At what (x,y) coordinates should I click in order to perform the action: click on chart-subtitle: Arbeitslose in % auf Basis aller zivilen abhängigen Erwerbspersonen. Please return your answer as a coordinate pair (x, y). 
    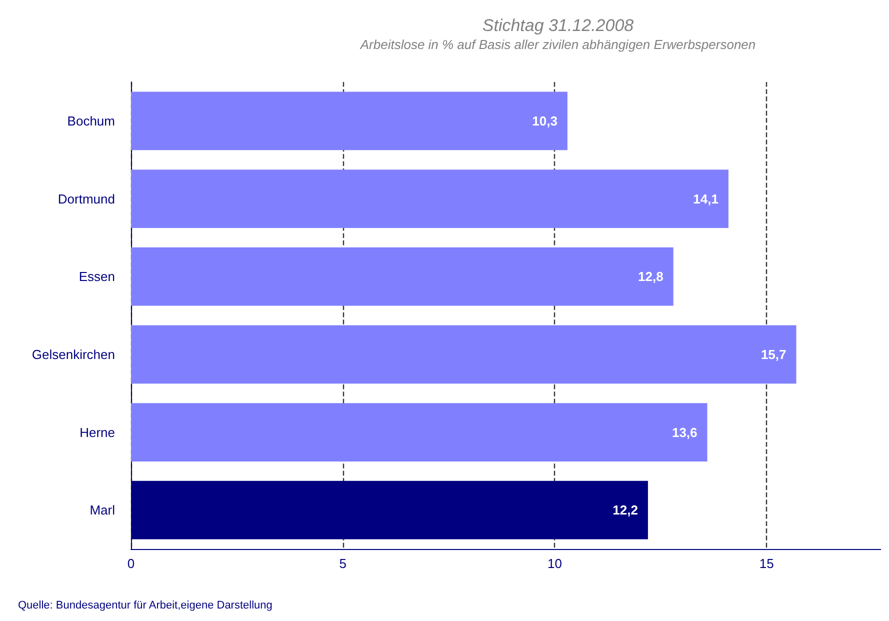
    Looking at the image, I should click on (557, 44).